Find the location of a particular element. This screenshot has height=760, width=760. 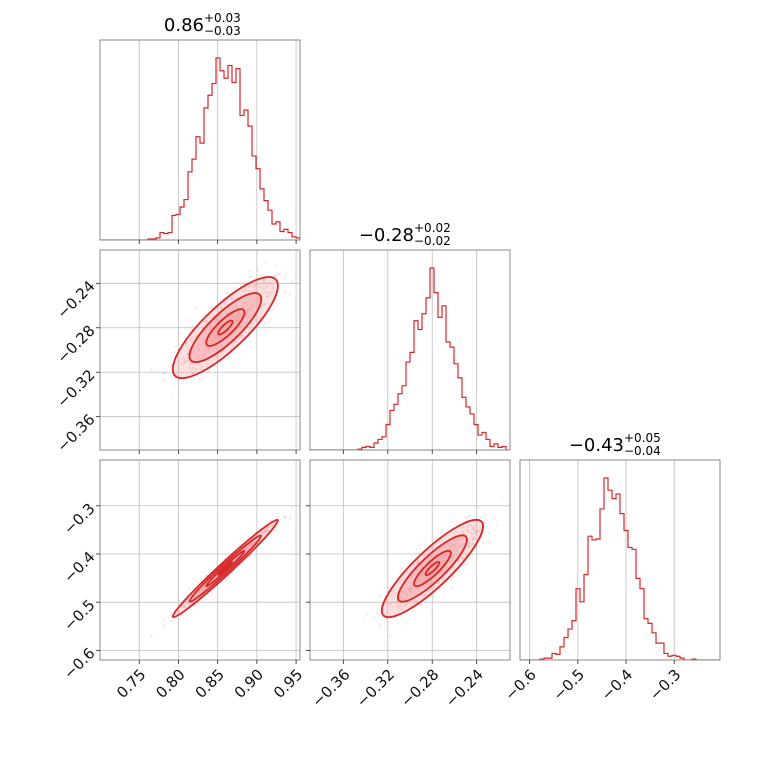

ytick-label-param-2-0: −0.6 is located at coordinates (79, 663).